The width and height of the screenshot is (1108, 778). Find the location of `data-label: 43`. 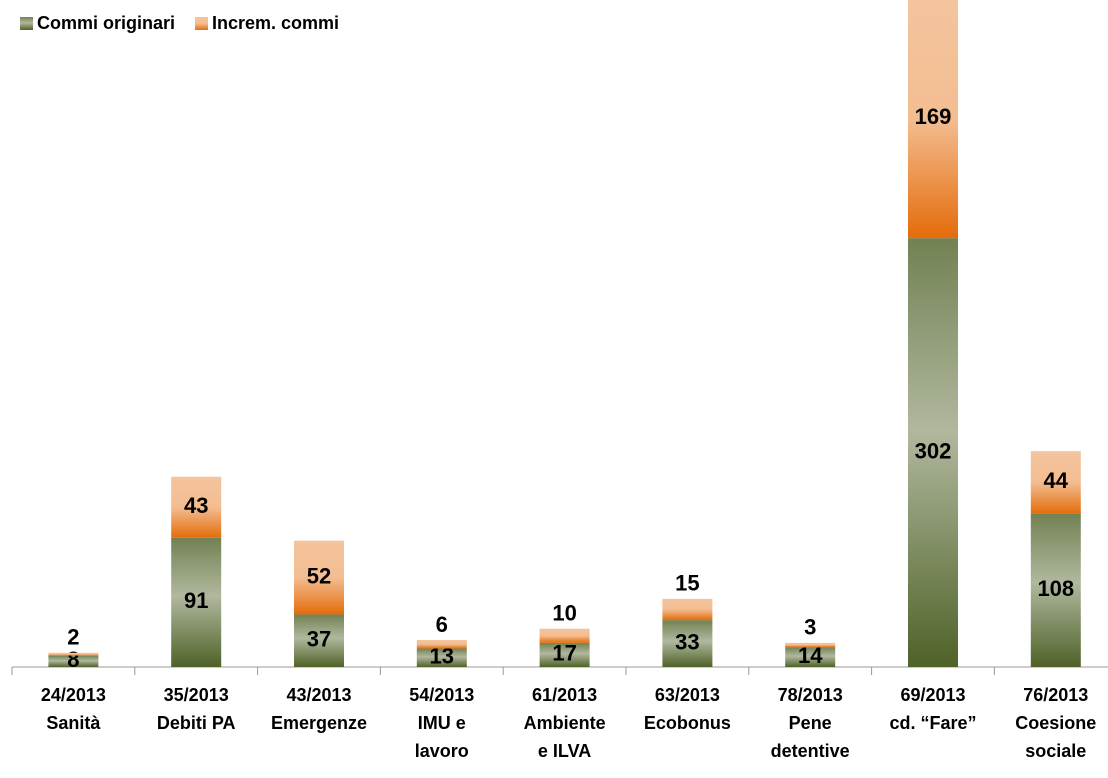

data-label: 43 is located at coordinates (196, 505).